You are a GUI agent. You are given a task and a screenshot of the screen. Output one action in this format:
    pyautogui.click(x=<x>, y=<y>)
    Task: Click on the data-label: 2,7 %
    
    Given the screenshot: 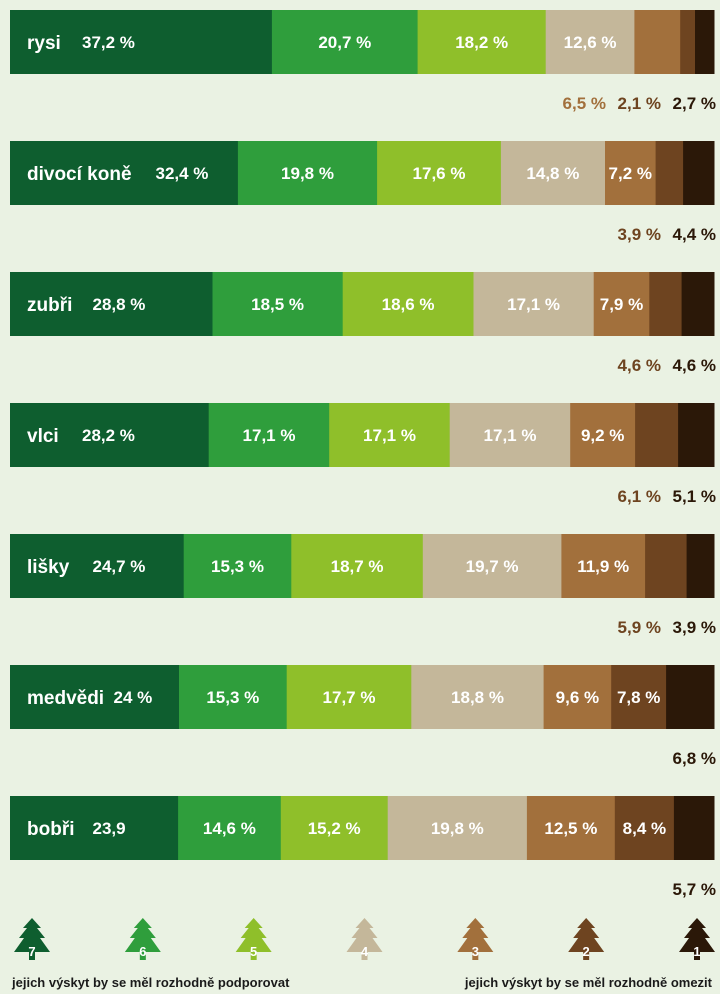 What is the action you would take?
    pyautogui.click(x=694, y=103)
    